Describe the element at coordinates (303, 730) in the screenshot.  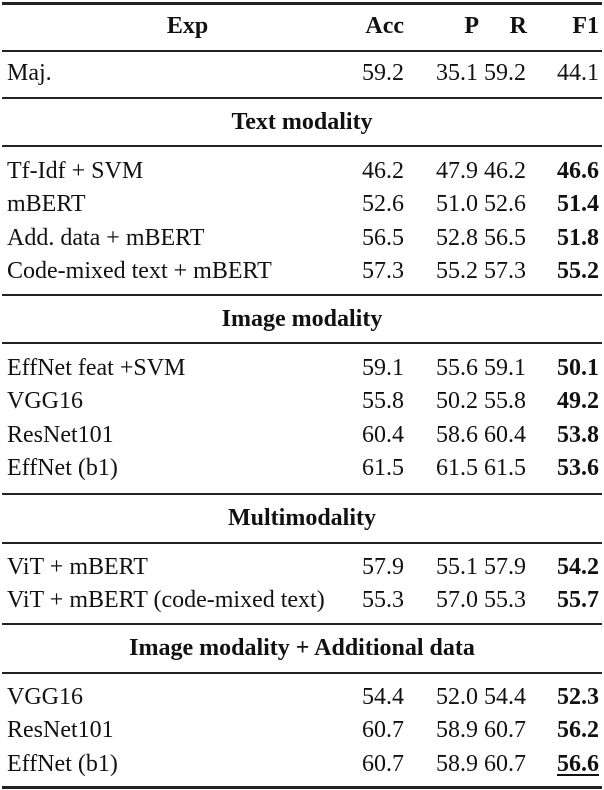
I see `table-row: ResNet101 60.7 58.9 60.7 56.2` at that location.